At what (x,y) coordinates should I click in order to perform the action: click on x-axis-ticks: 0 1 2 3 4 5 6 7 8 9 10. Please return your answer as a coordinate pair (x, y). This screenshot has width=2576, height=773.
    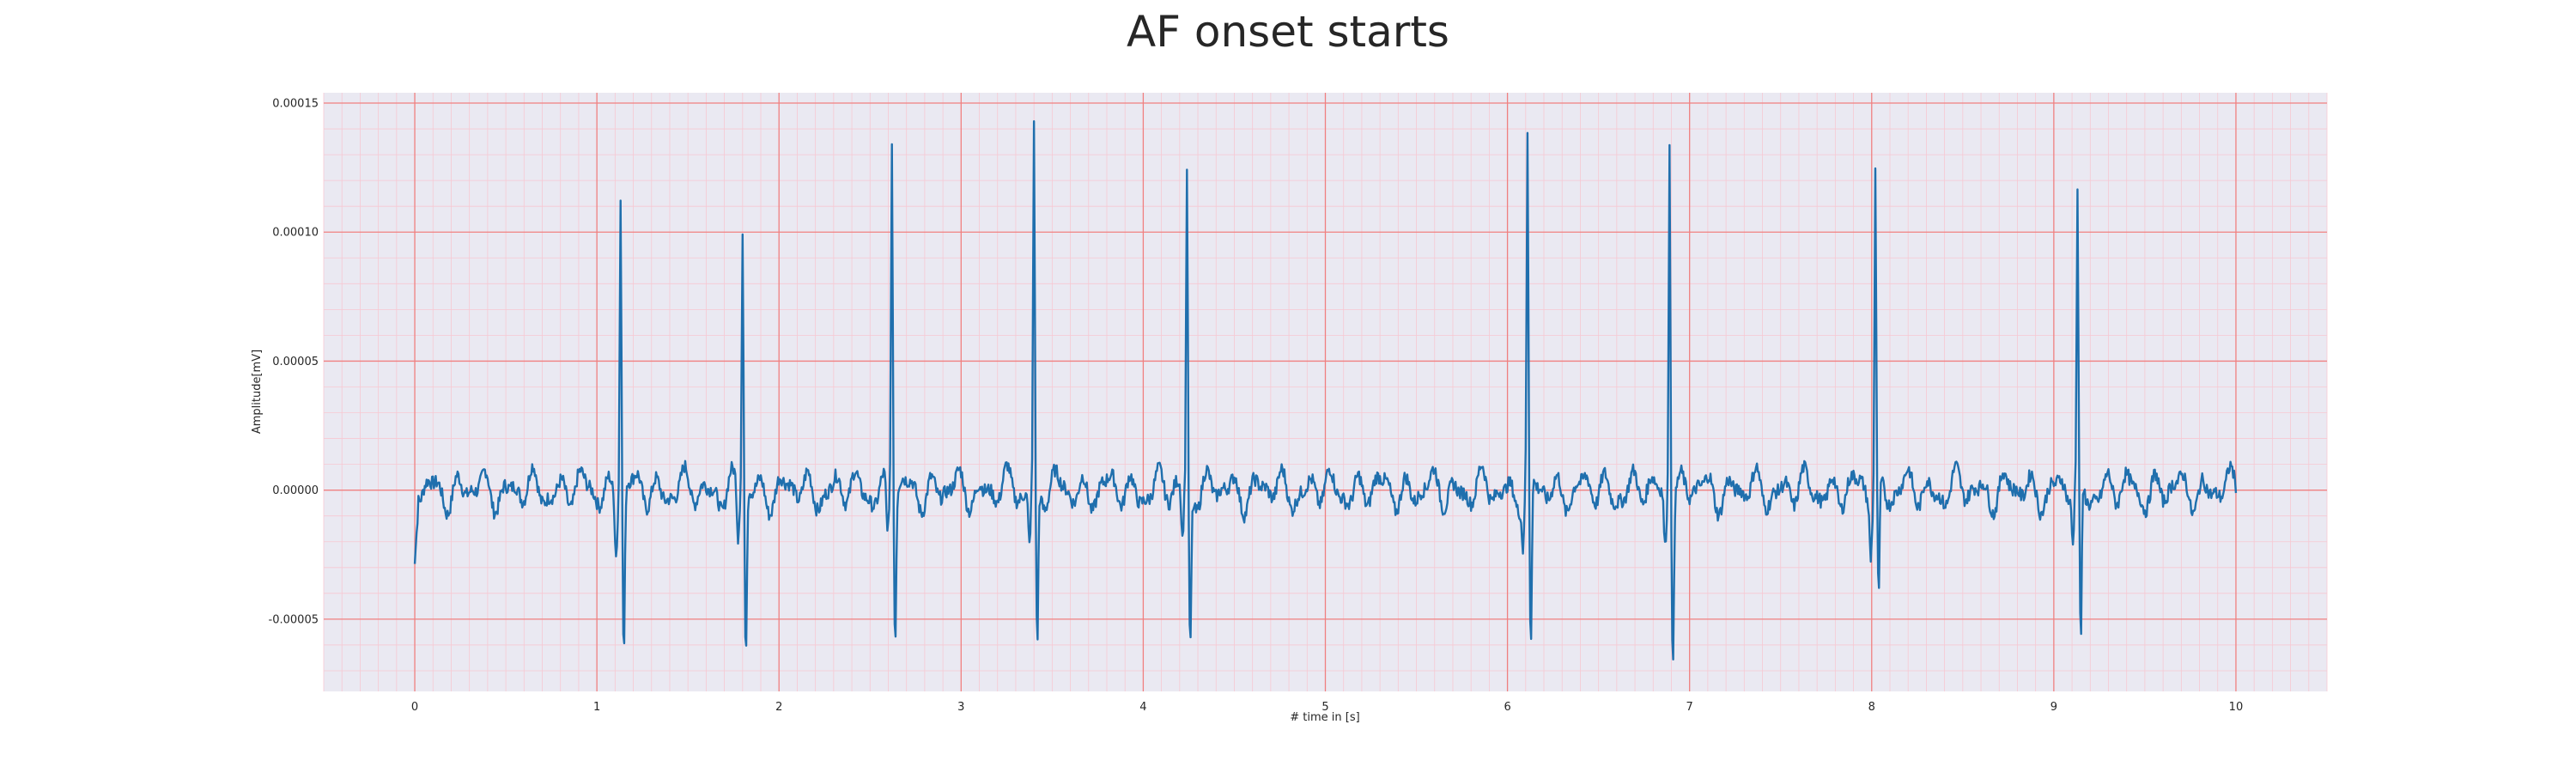
    Looking at the image, I should click on (1327, 707).